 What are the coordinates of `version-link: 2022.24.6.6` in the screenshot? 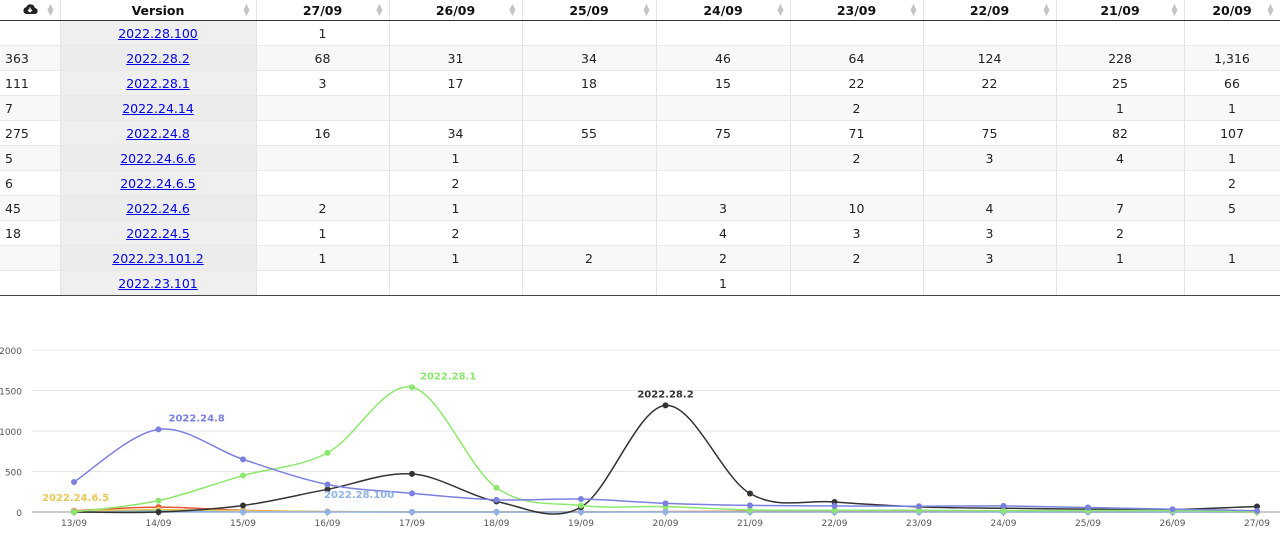 It's located at (158, 158).